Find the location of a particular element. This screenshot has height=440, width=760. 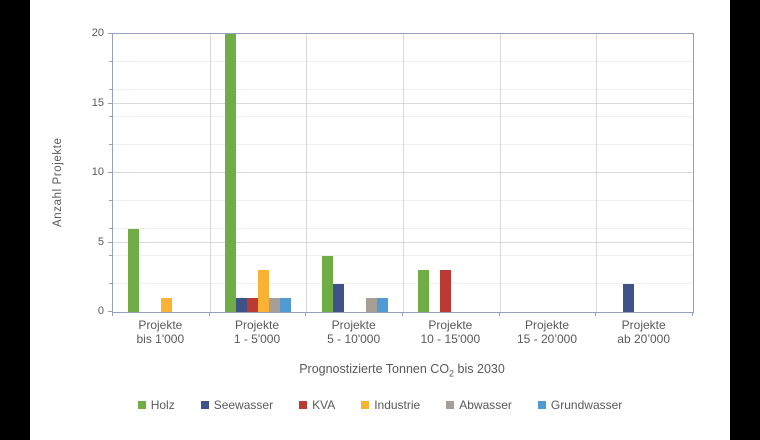

legend-item-holz: Holz is located at coordinates (156, 405).